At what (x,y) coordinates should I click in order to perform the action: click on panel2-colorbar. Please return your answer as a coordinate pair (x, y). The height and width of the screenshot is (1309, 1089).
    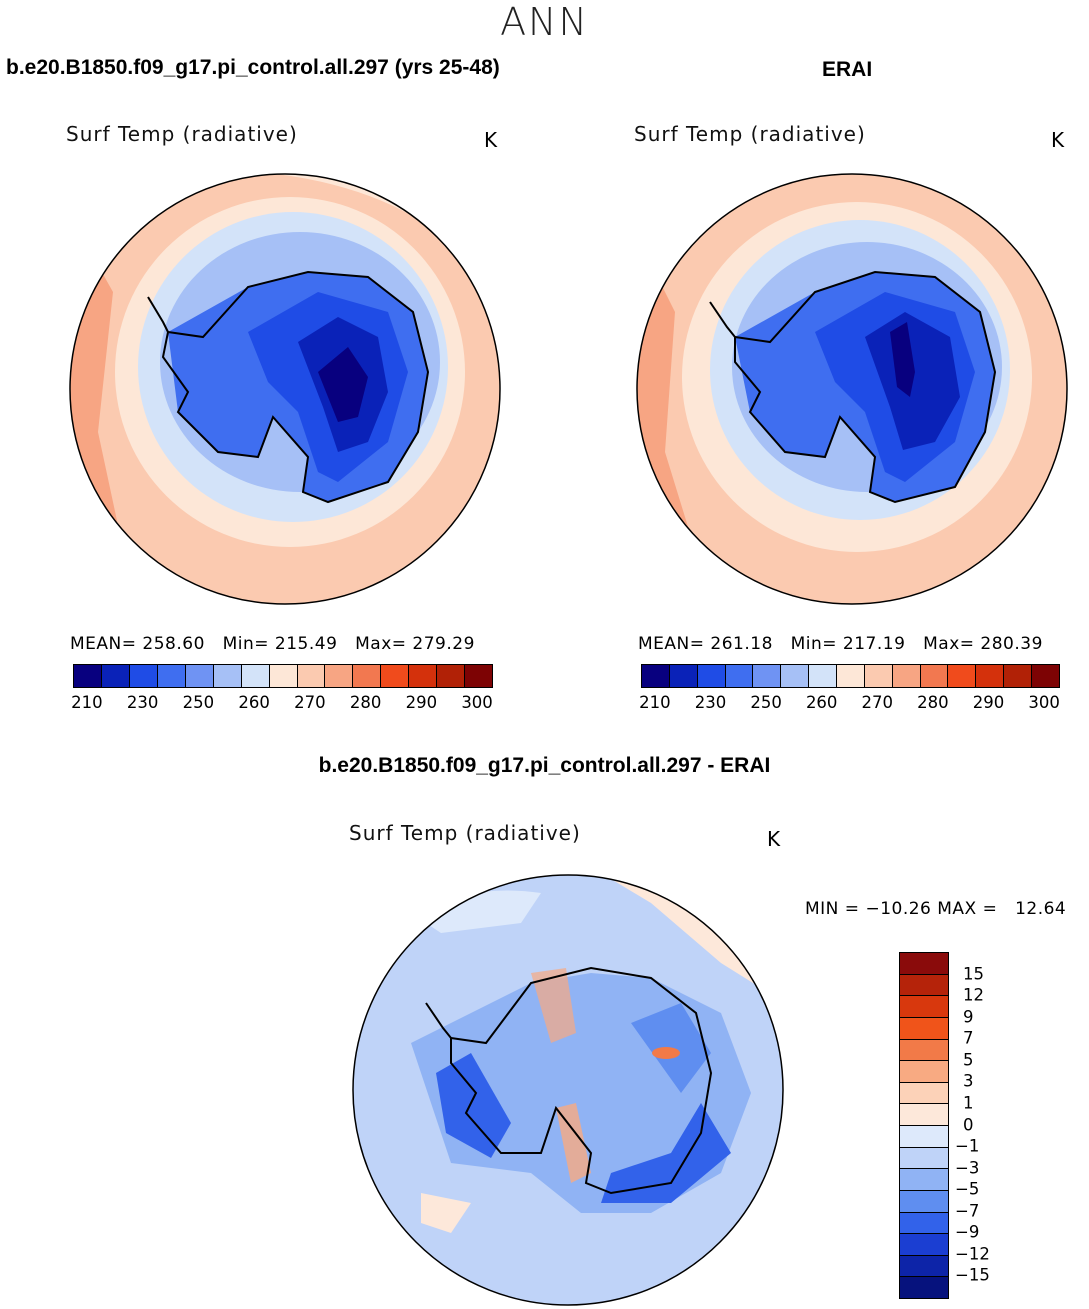
    Looking at the image, I should click on (850, 676).